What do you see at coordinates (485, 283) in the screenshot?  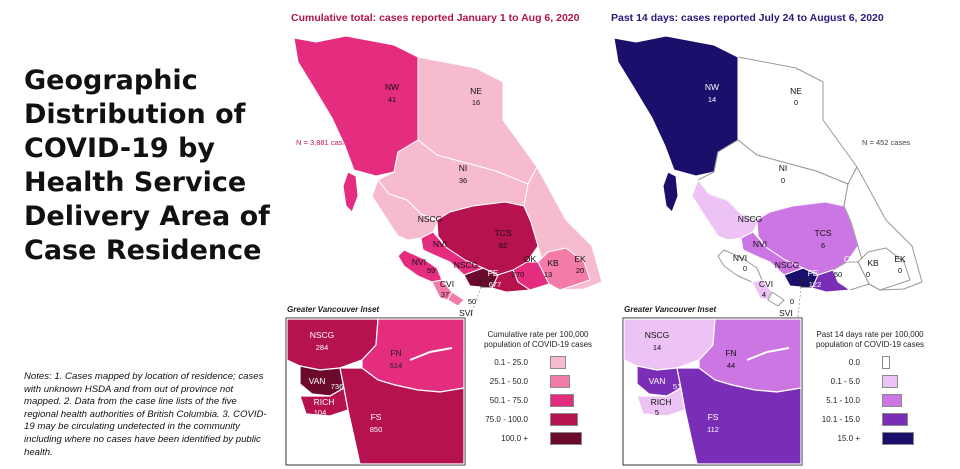 I see `cumulative-inset-locator` at bounding box center [485, 283].